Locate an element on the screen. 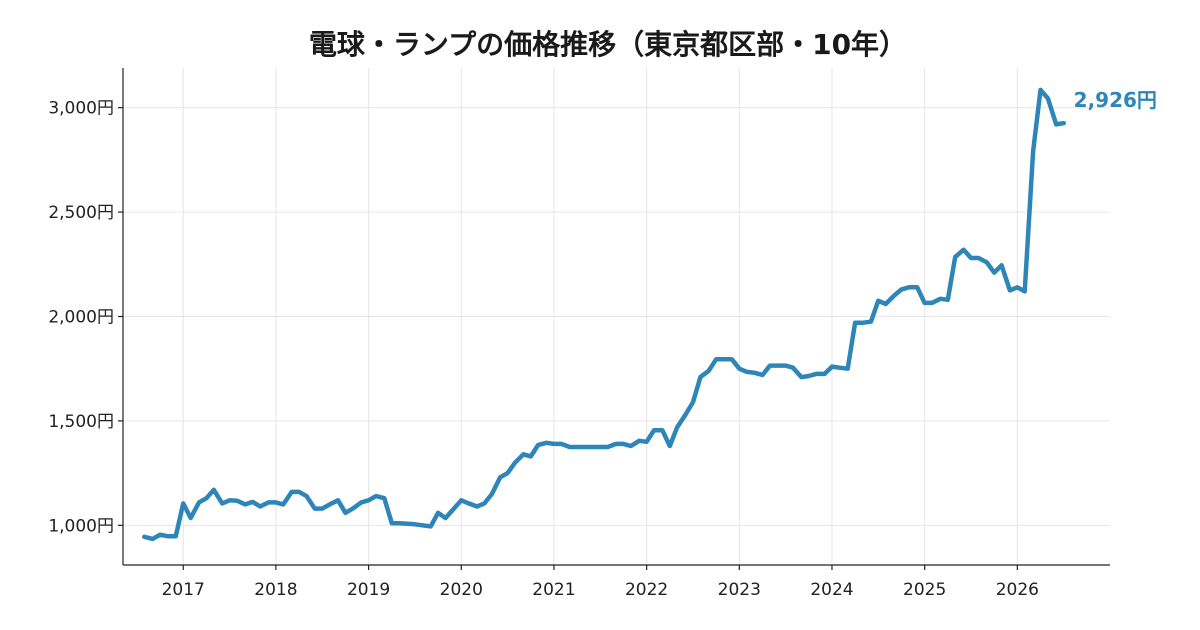 The height and width of the screenshot is (630, 1200). x-tick-label: 2021 is located at coordinates (553, 590).